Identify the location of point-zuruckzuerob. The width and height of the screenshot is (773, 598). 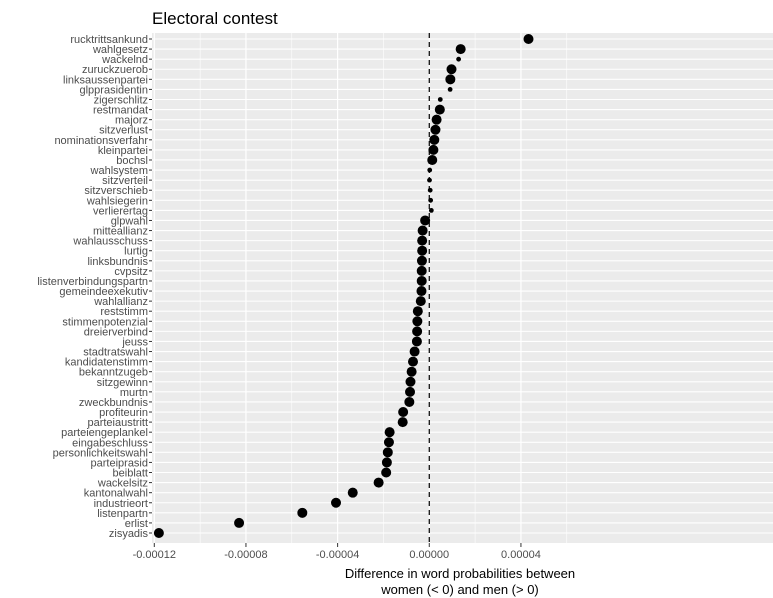
(451, 69).